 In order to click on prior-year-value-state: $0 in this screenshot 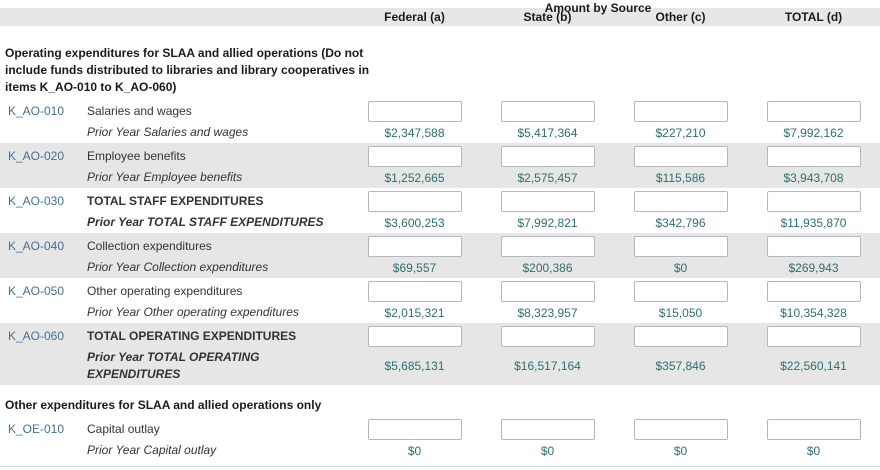, I will do `click(547, 450)`.